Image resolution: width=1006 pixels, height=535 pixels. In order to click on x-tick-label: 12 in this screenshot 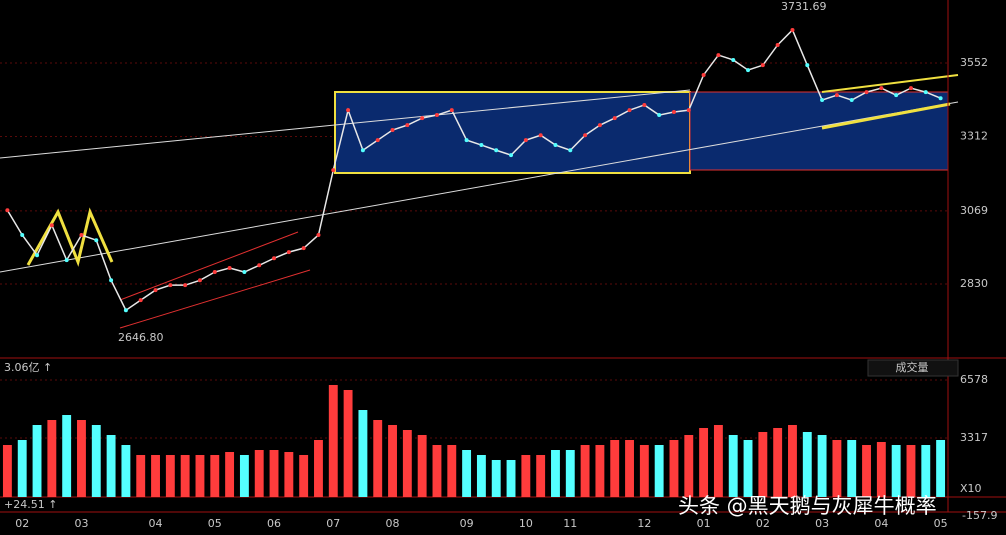, I will do `click(644, 523)`.